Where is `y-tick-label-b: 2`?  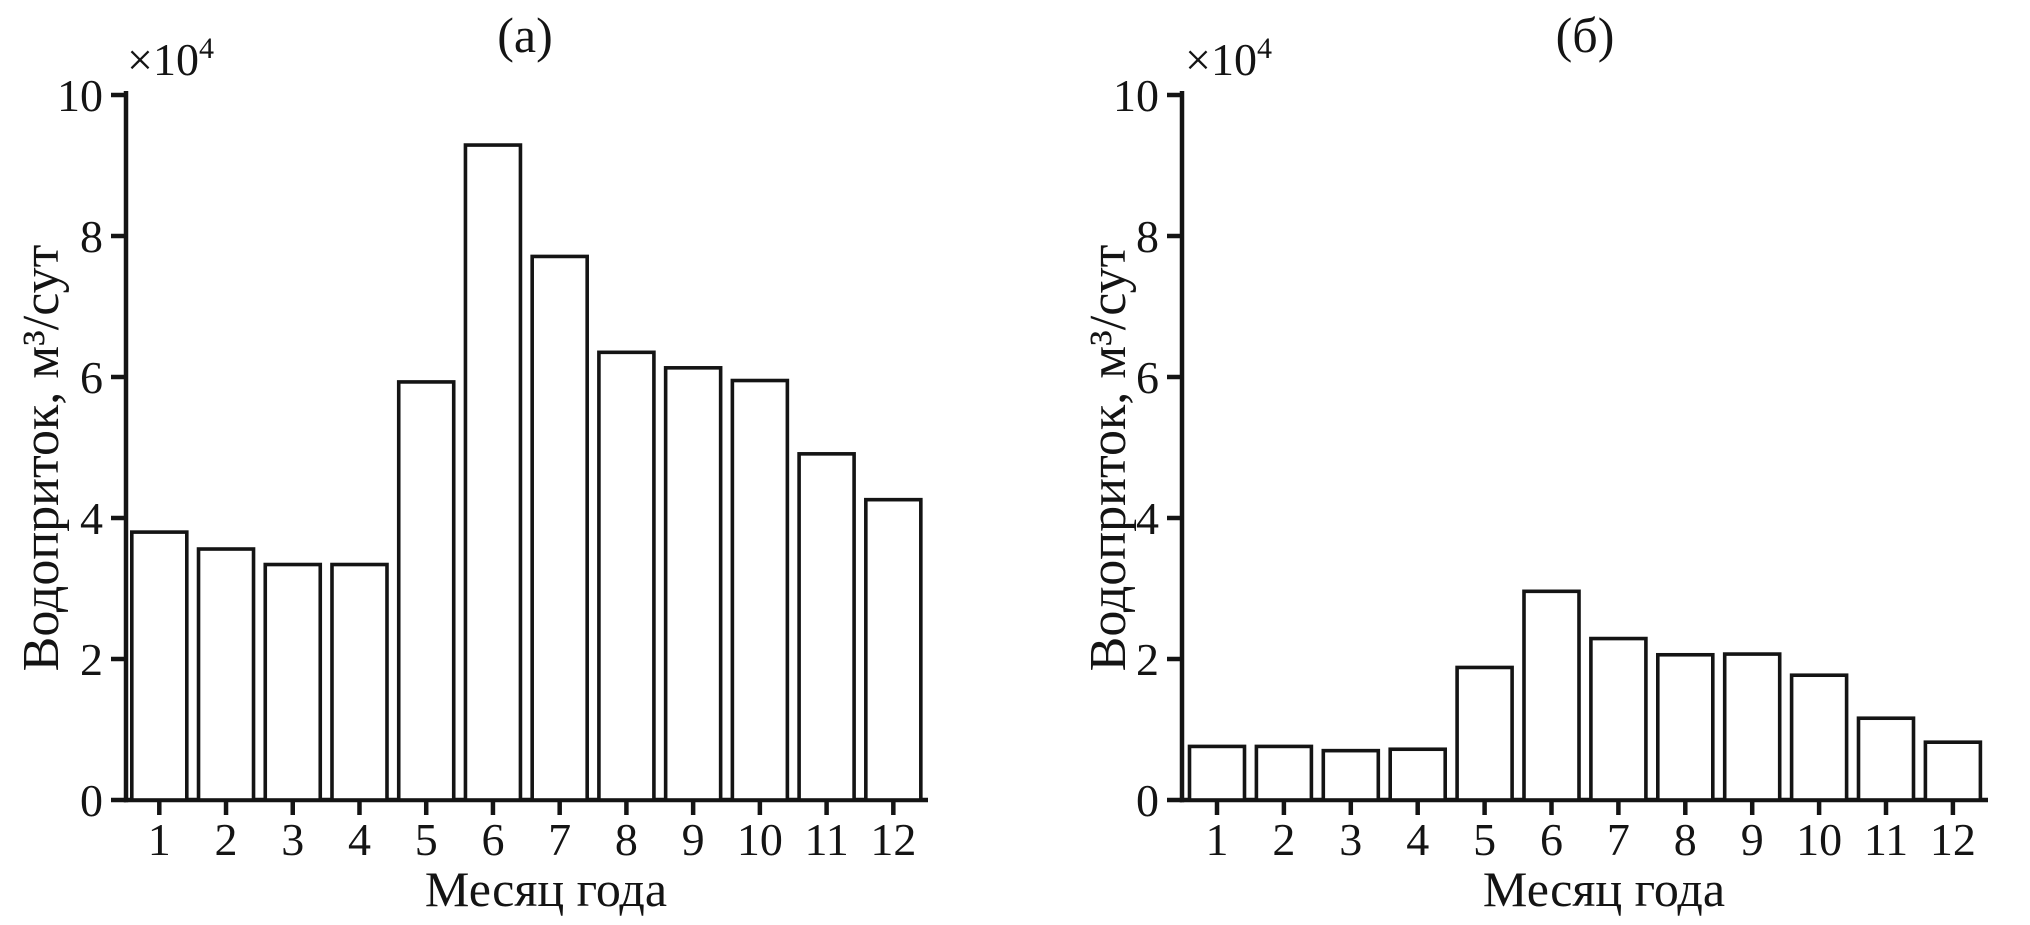 y-tick-label-b: 2 is located at coordinates (1147, 659).